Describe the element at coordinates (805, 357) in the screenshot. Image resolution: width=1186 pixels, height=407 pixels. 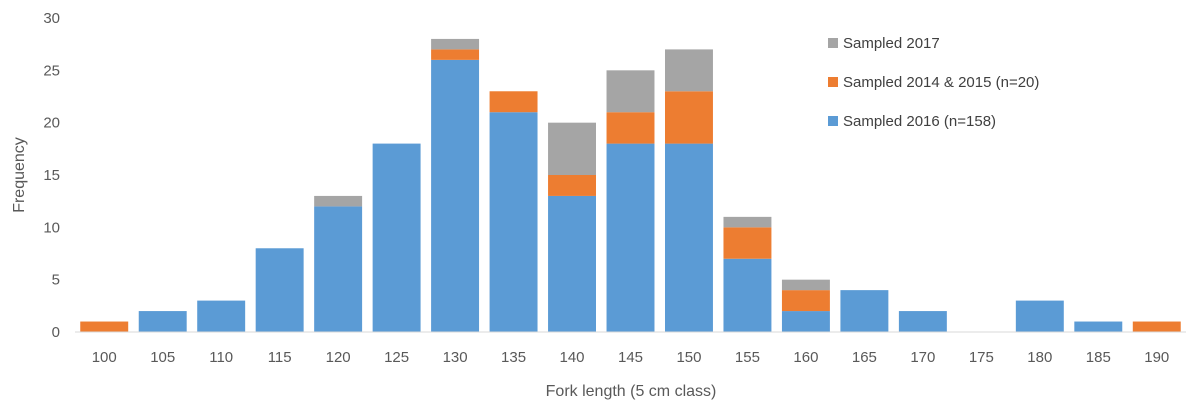
I see `x-tick-label: 160` at that location.